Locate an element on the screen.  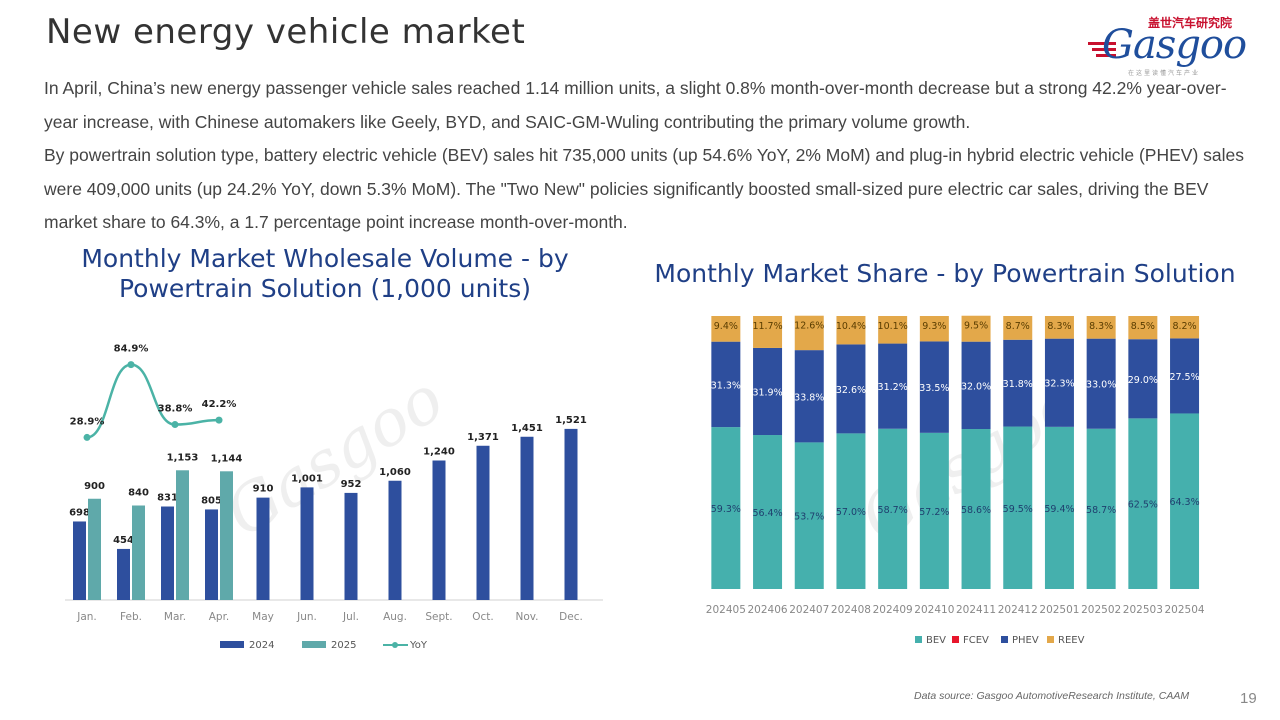
x-tick-label: Sept. is located at coordinates (438, 617).